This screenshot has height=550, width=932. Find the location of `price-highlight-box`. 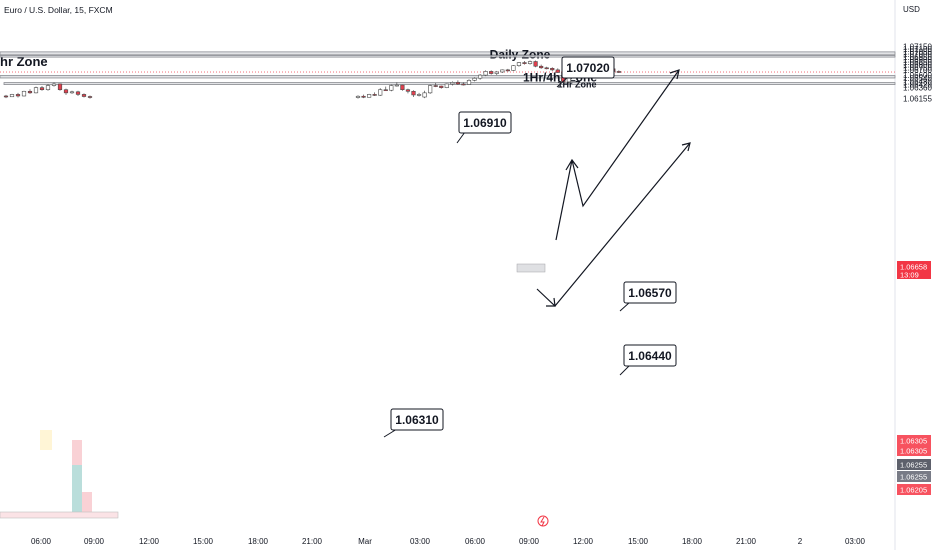

price-highlight-box is located at coordinates (531, 268).